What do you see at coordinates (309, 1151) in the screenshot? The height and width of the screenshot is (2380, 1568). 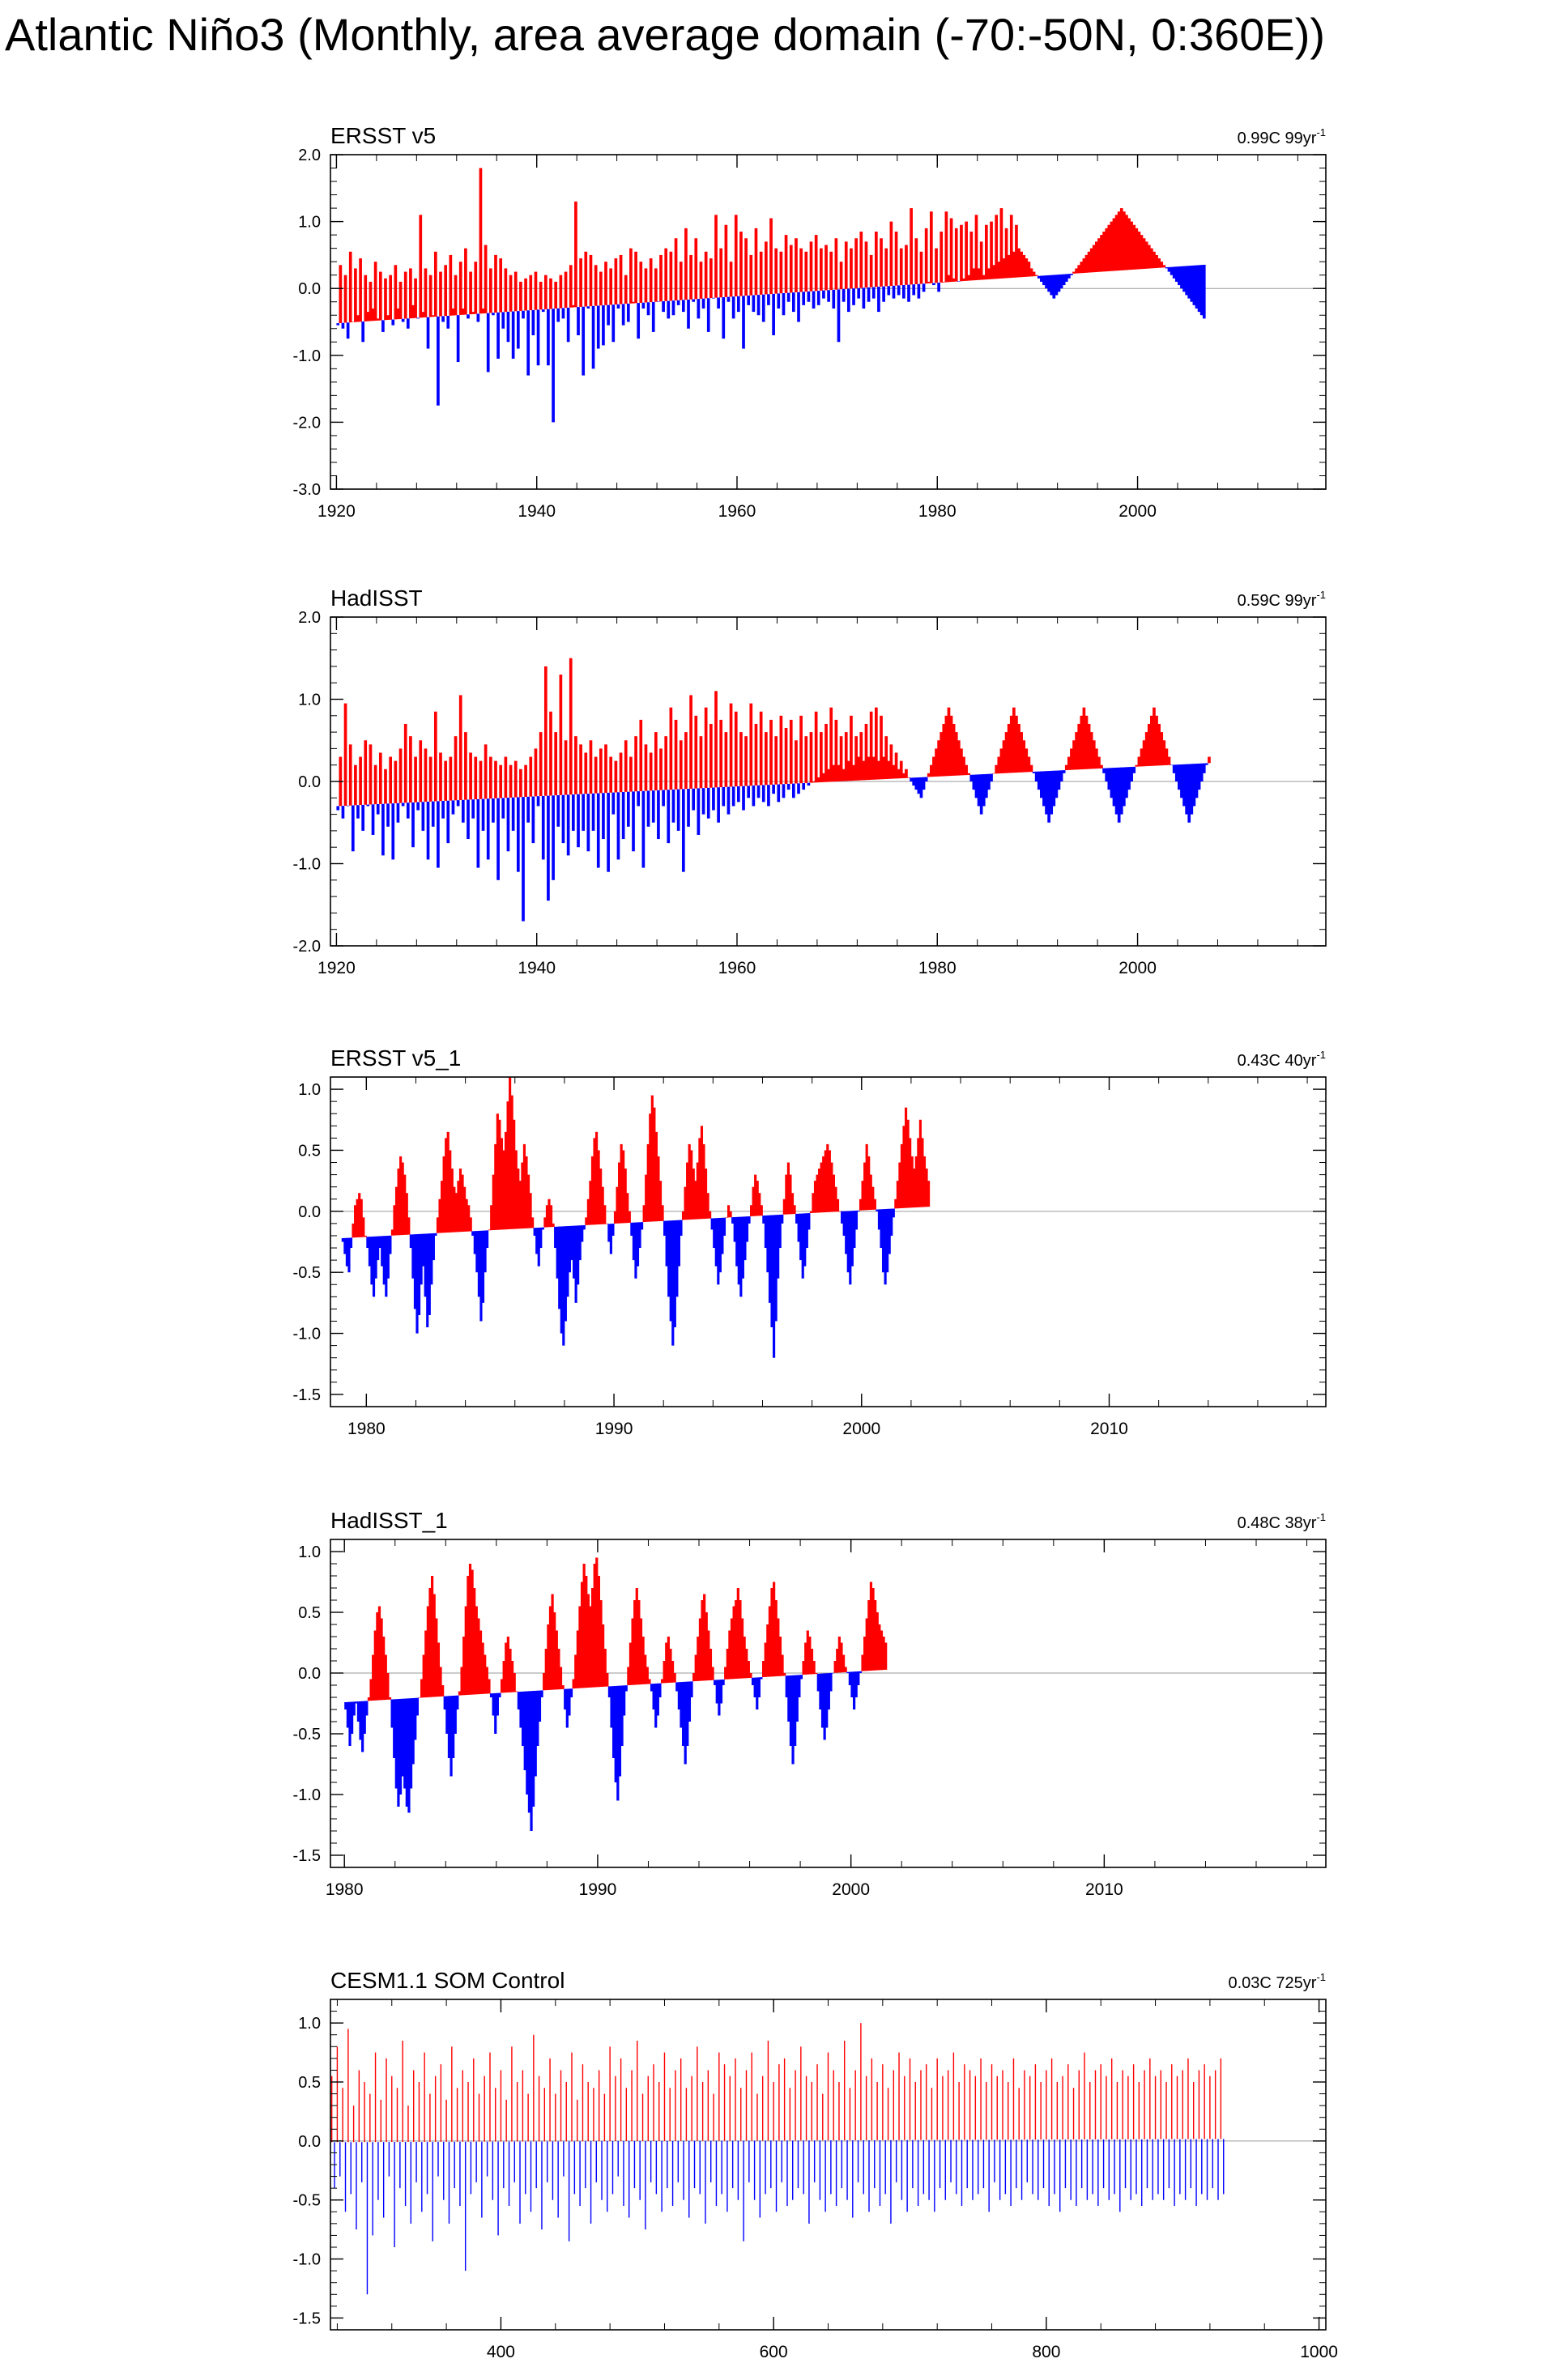 I see `y-tick-label: 0.5` at bounding box center [309, 1151].